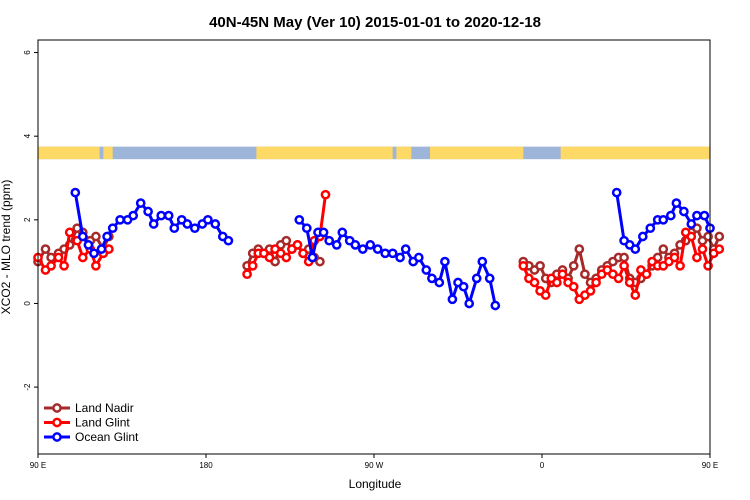 This screenshot has width=750, height=500. Describe the element at coordinates (206, 465) in the screenshot. I see `x-tick-label: 180` at that location.